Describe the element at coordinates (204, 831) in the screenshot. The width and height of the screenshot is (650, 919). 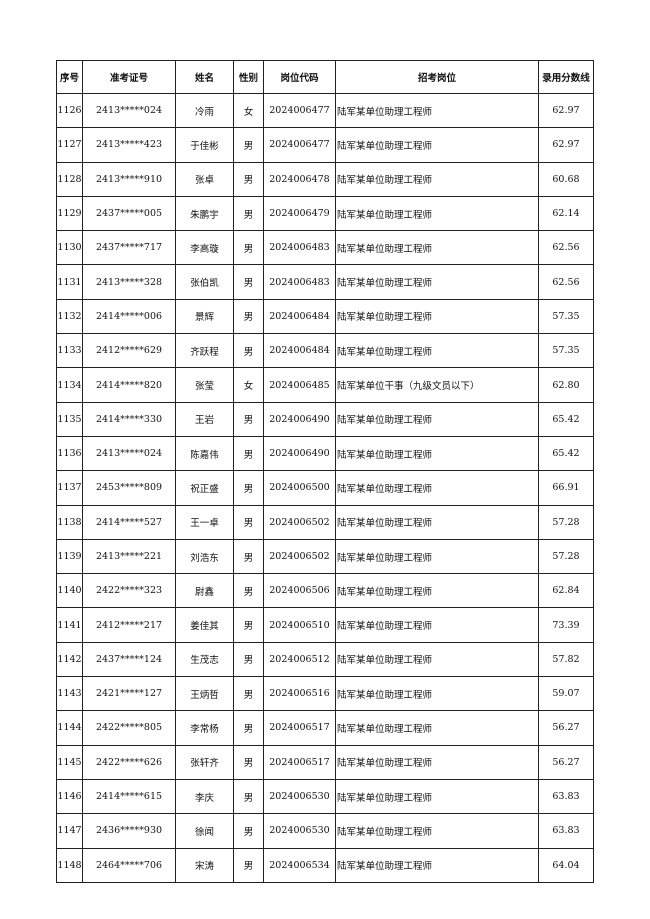
I see `cell-name: 徐闻` at that location.